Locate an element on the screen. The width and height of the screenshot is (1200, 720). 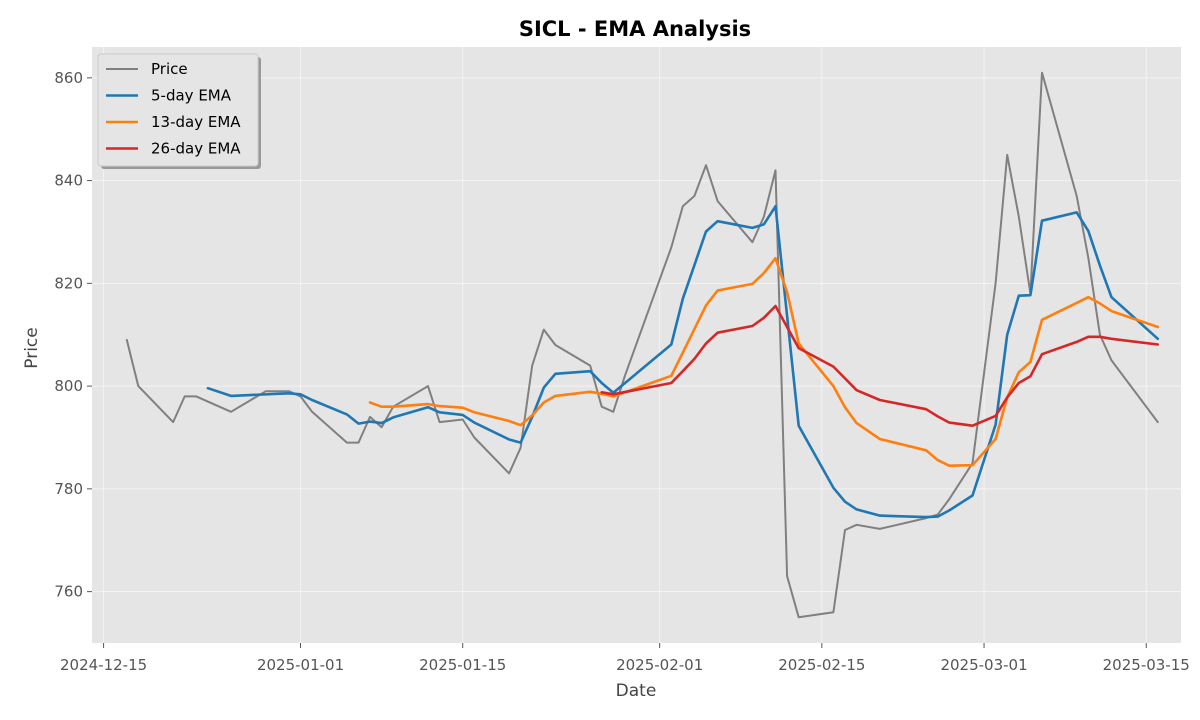
series-line-26-day-ema is located at coordinates (880, 366).